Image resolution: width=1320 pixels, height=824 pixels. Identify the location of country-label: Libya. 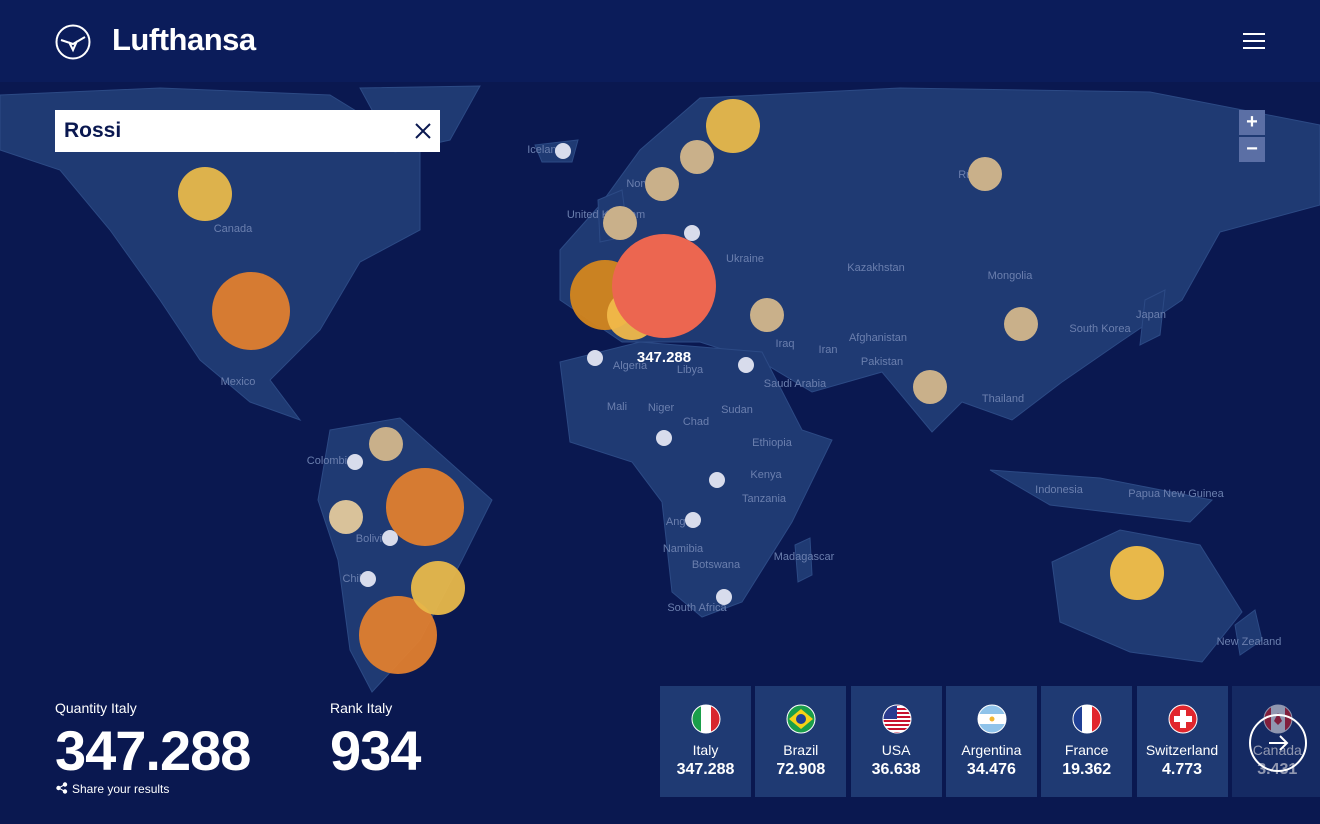
(690, 370).